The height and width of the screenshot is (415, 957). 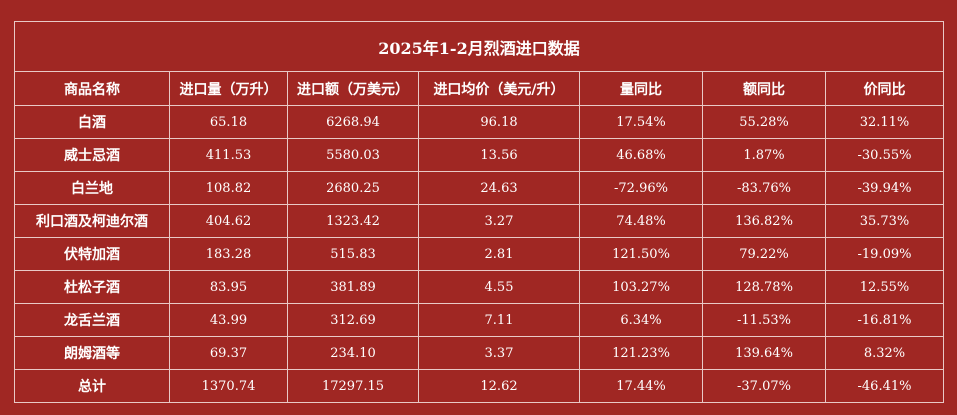 I want to click on cell-name: 威士忌酒, so click(x=92, y=155).